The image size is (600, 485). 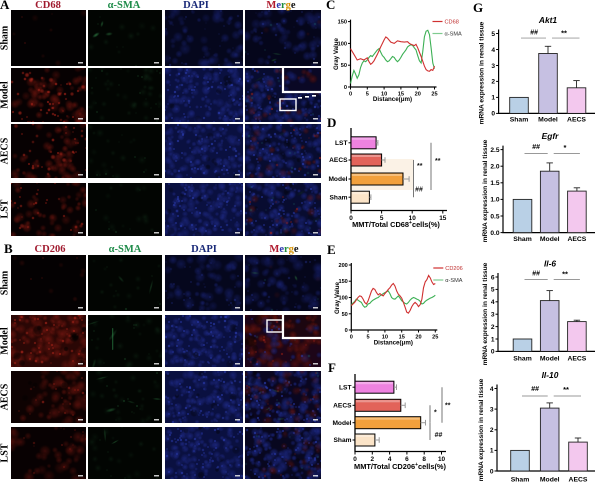 I want to click on svg-text:mRNA expression in renal tissu: mRNA expression in renal tissue, so click(x=481, y=429).